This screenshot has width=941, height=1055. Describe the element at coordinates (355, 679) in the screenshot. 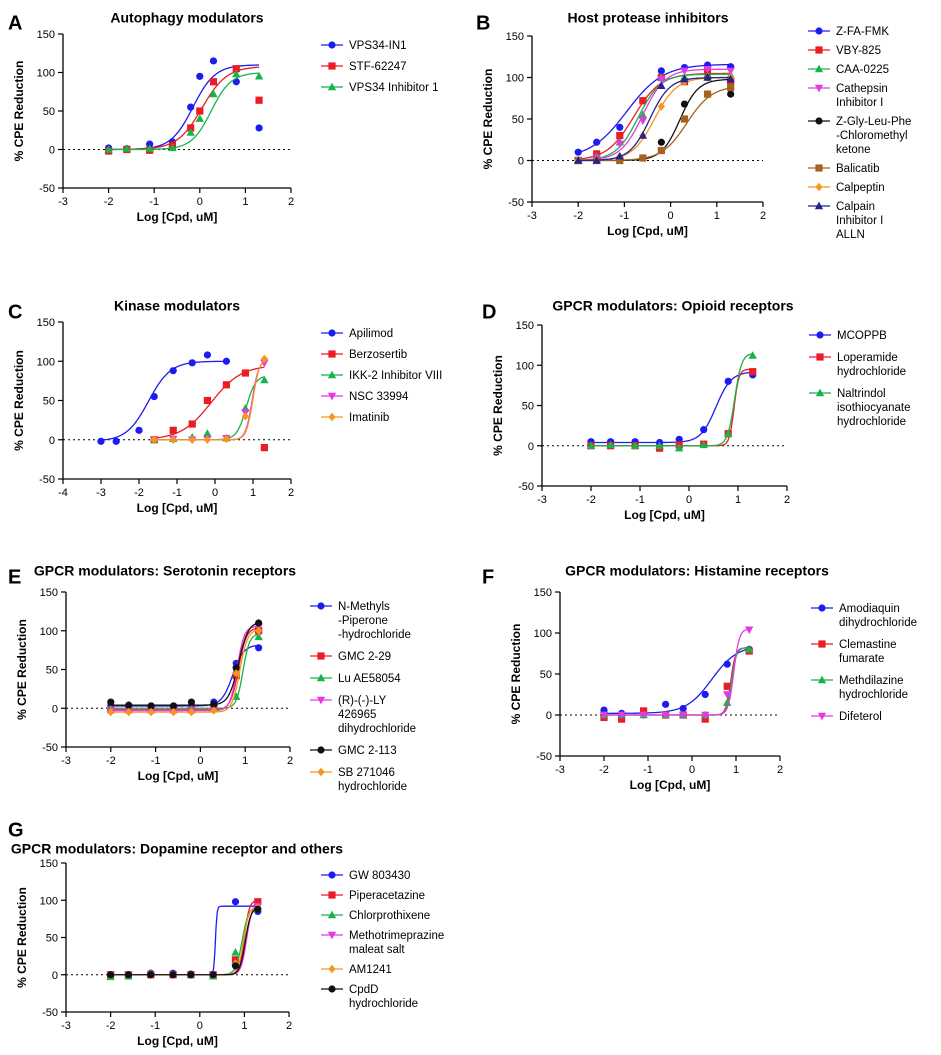

I see `legend-item: Lu AE58054` at that location.